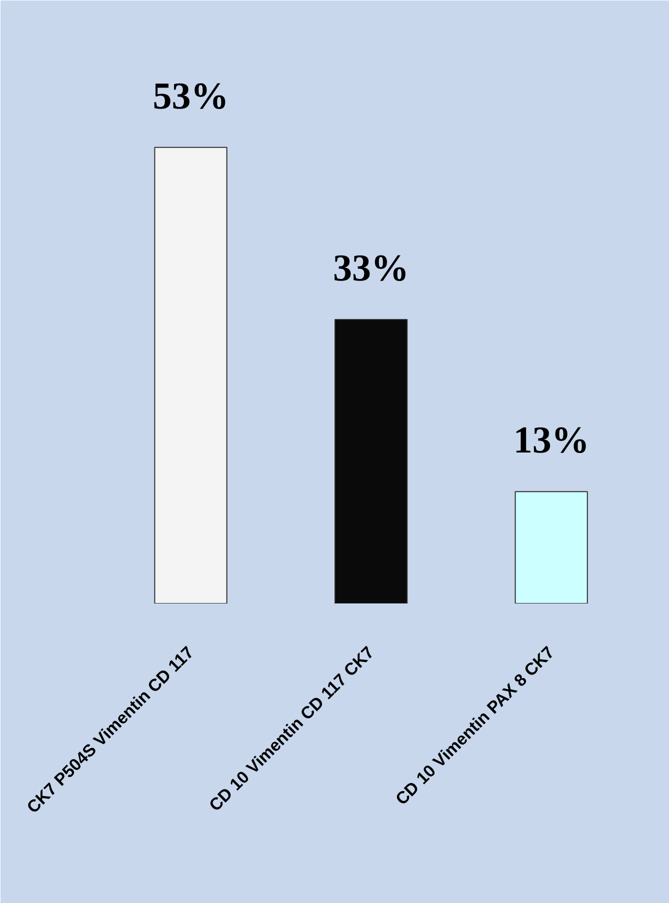  What do you see at coordinates (190, 96) in the screenshot?
I see `data-label: 53%` at bounding box center [190, 96].